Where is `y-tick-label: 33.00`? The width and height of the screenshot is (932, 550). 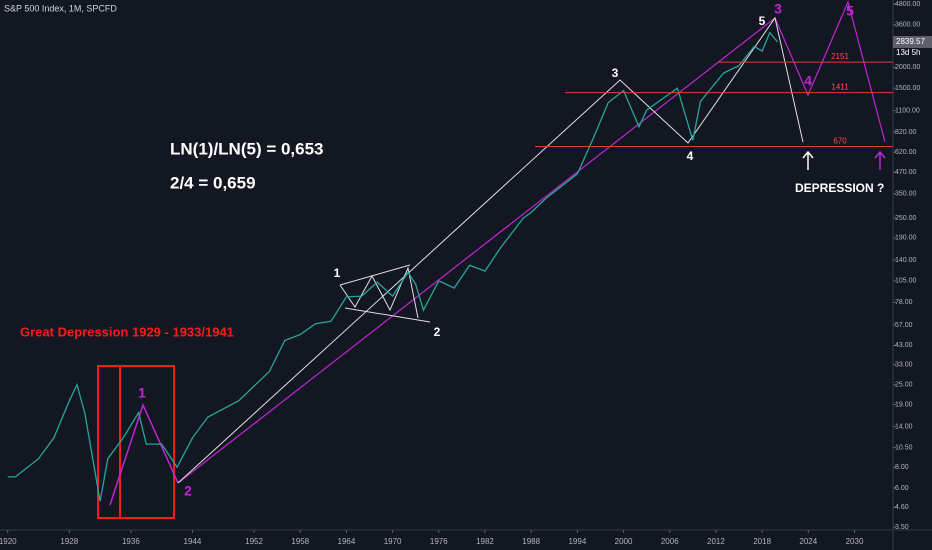
y-tick-label: 33.00 is located at coordinates (904, 364).